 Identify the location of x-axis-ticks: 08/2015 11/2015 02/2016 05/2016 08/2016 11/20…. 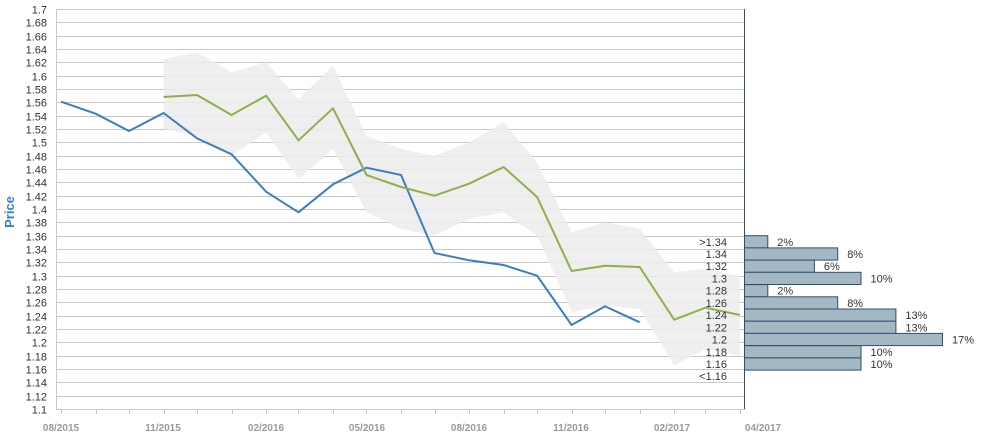
(412, 422).